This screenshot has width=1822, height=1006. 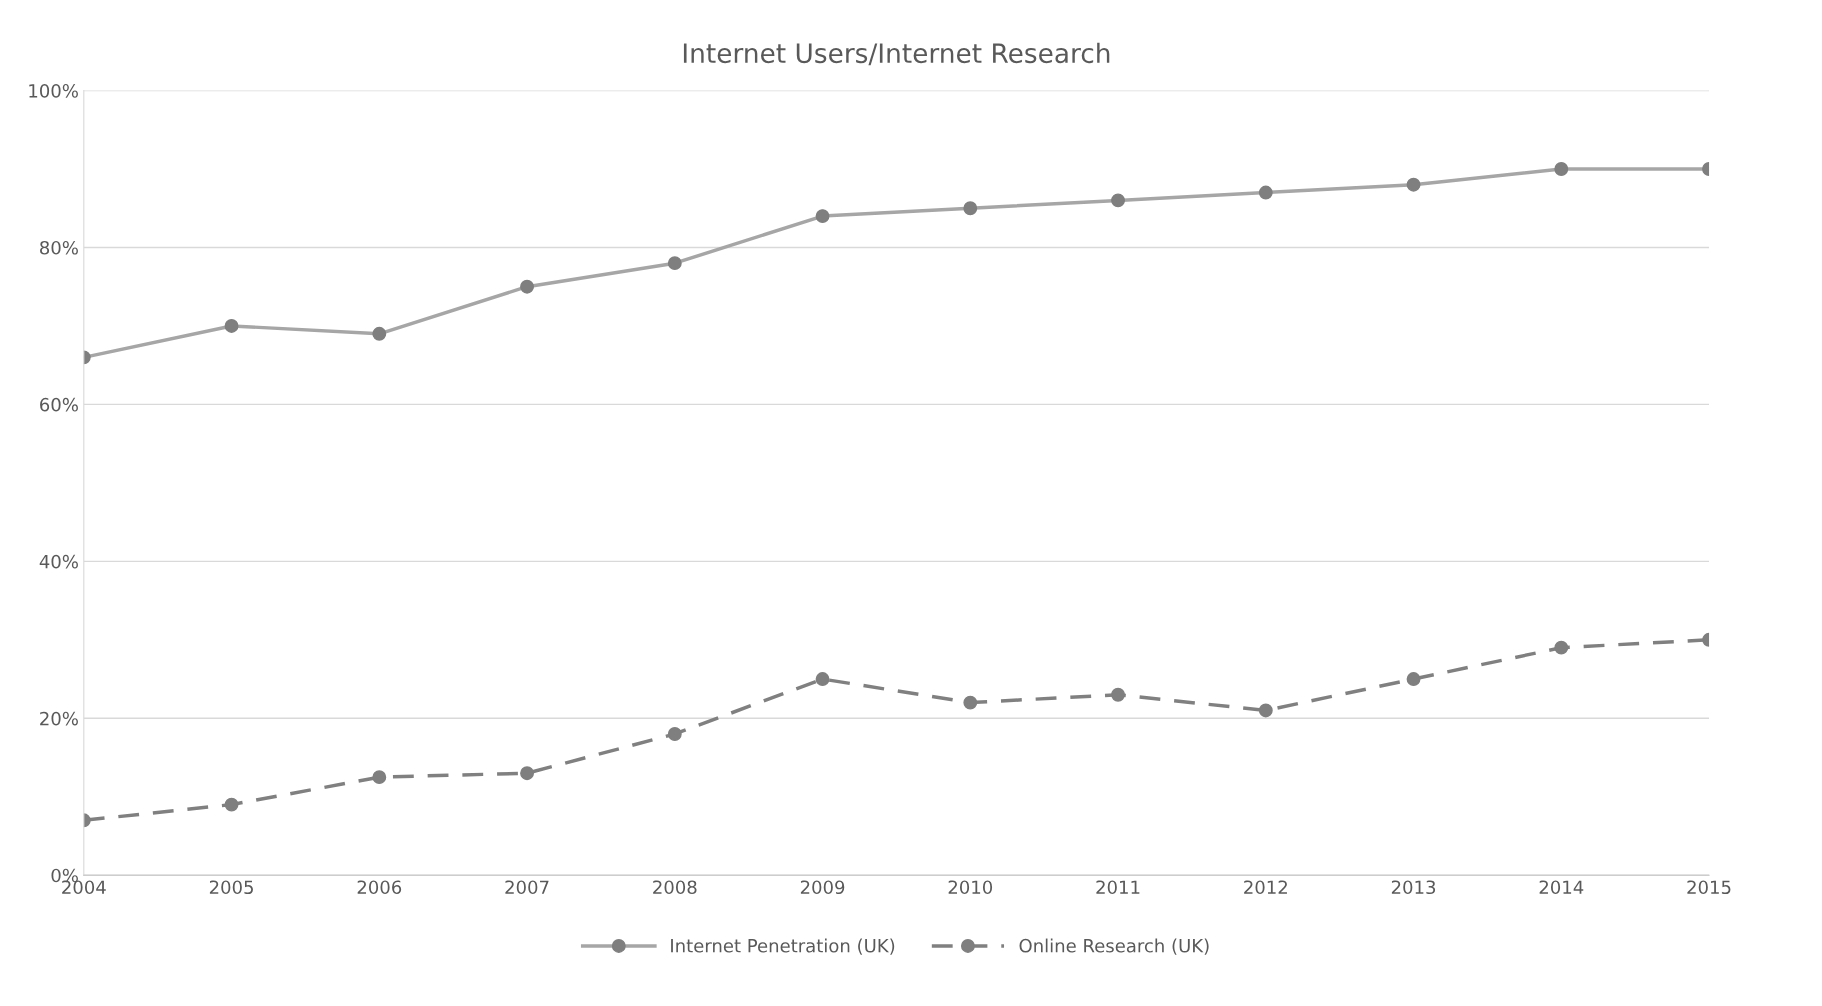 What do you see at coordinates (1561, 887) in the screenshot?
I see `x-tick-label: 2014` at bounding box center [1561, 887].